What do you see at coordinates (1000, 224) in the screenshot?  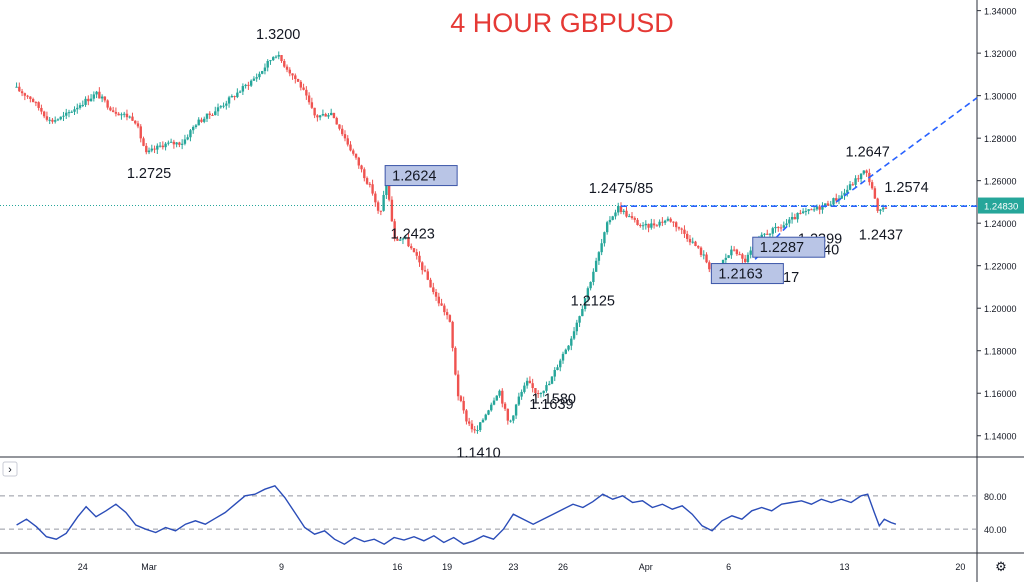 I see `price-tick-label: 1.24000` at bounding box center [1000, 224].